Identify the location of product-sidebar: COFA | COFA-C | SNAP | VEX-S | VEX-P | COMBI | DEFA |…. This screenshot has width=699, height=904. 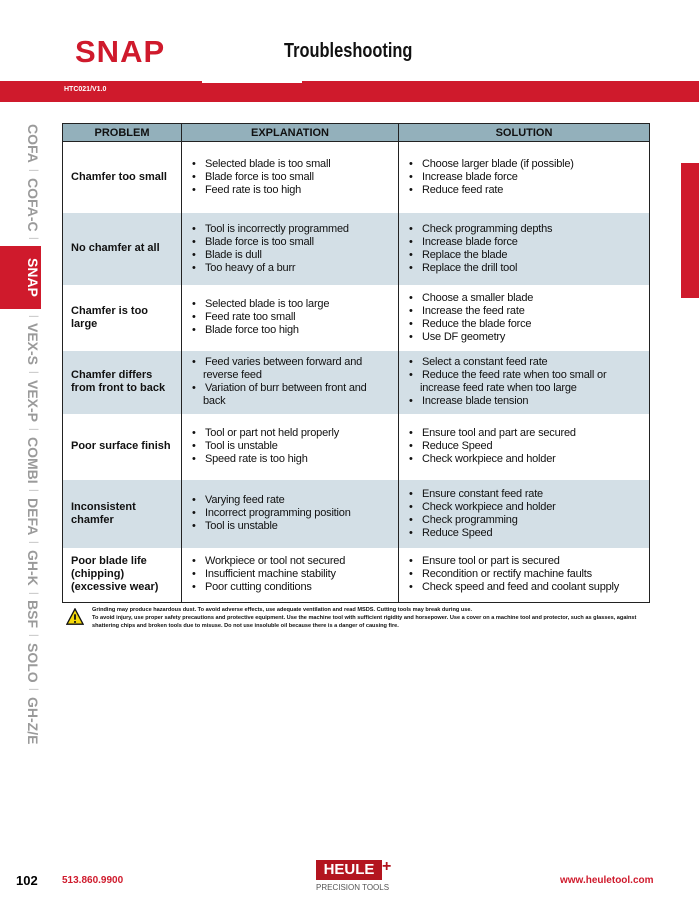
(20, 434).